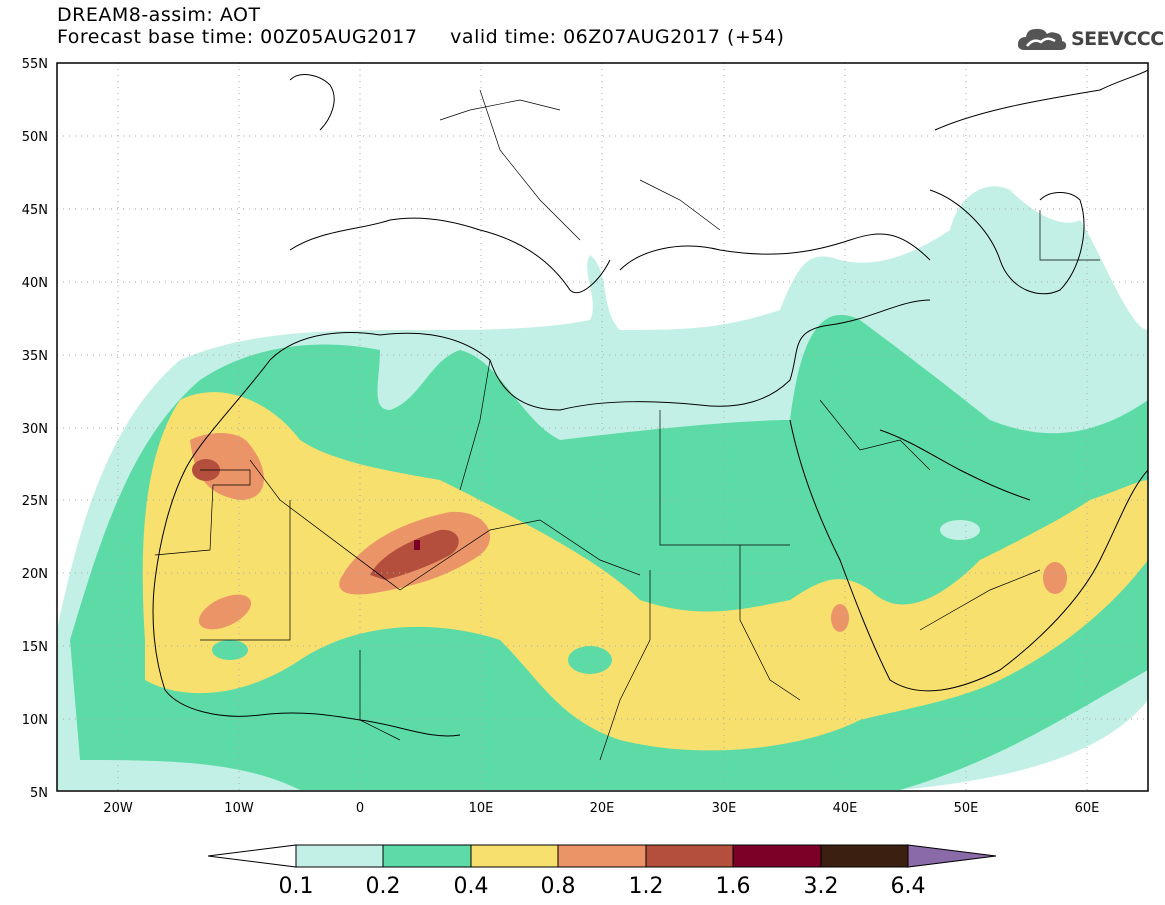 This screenshot has width=1165, height=905. I want to click on lat-label: 20N, so click(35, 574).